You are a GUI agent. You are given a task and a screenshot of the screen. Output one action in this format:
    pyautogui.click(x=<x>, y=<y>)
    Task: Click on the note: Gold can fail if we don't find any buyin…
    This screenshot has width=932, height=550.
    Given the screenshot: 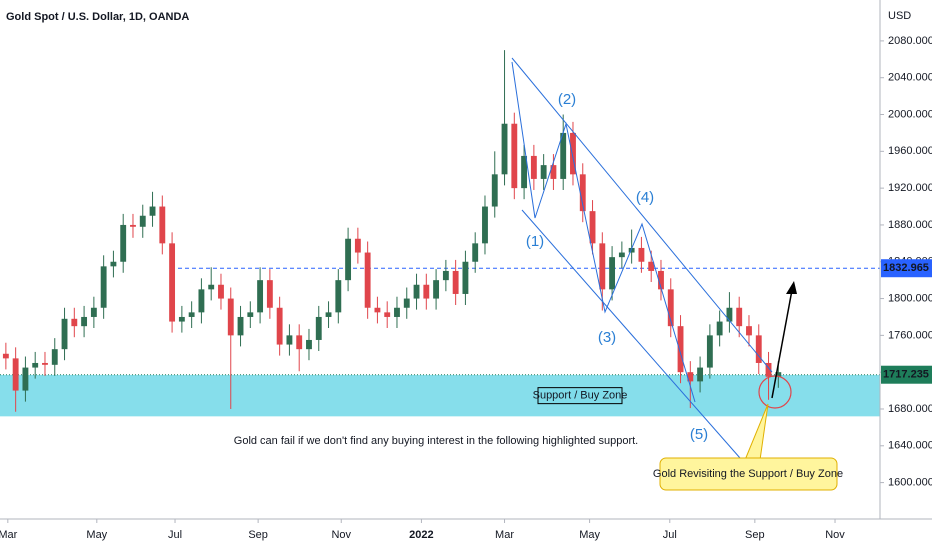 What is the action you would take?
    pyautogui.click(x=436, y=441)
    